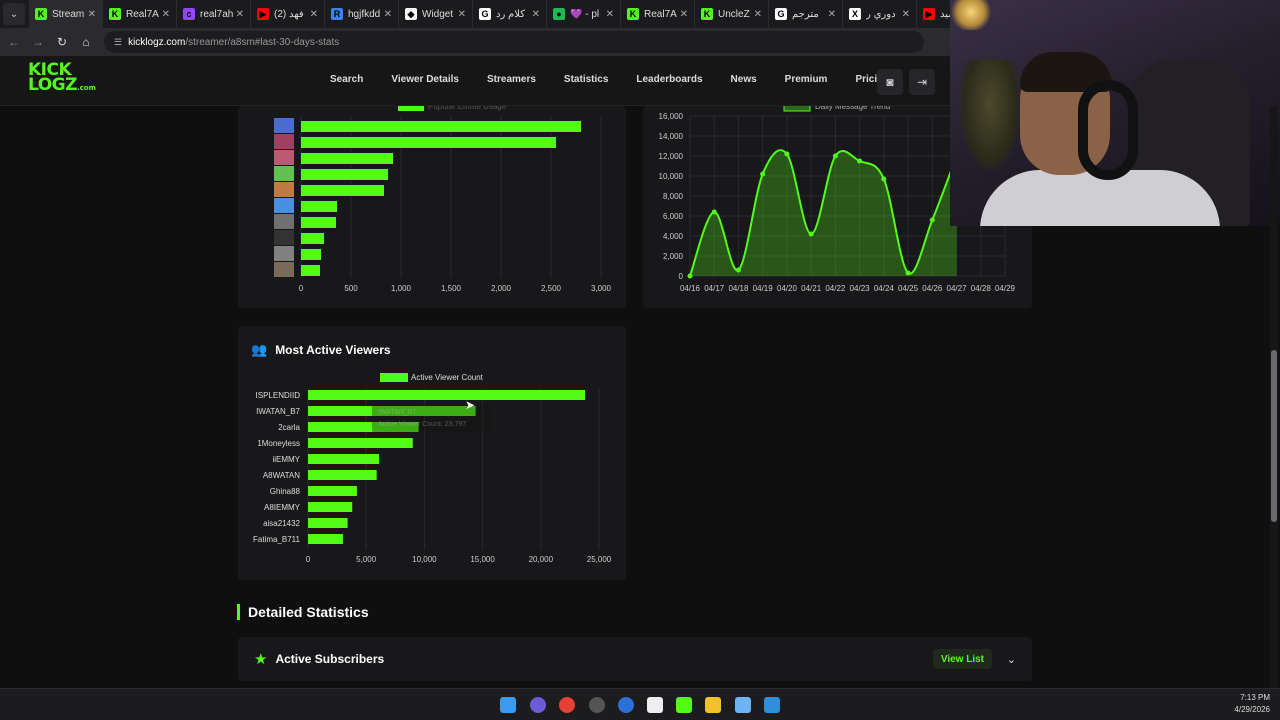 The width and height of the screenshot is (1280, 720). What do you see at coordinates (330, 659) in the screenshot?
I see `active-subscribers-title: Active Subscribers` at bounding box center [330, 659].